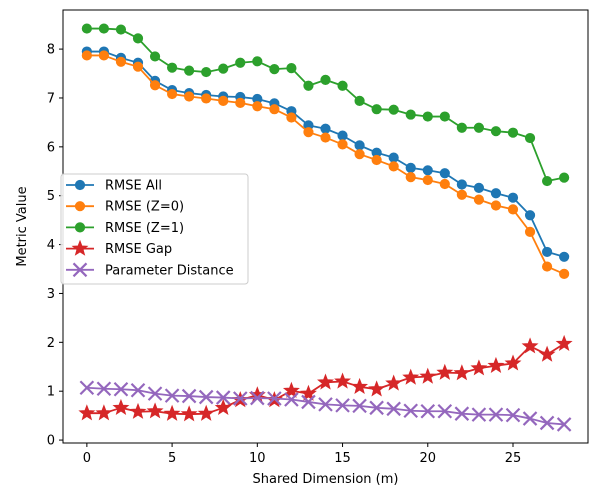  What do you see at coordinates (51, 50) in the screenshot?
I see `y-tick-label: 8` at bounding box center [51, 50].